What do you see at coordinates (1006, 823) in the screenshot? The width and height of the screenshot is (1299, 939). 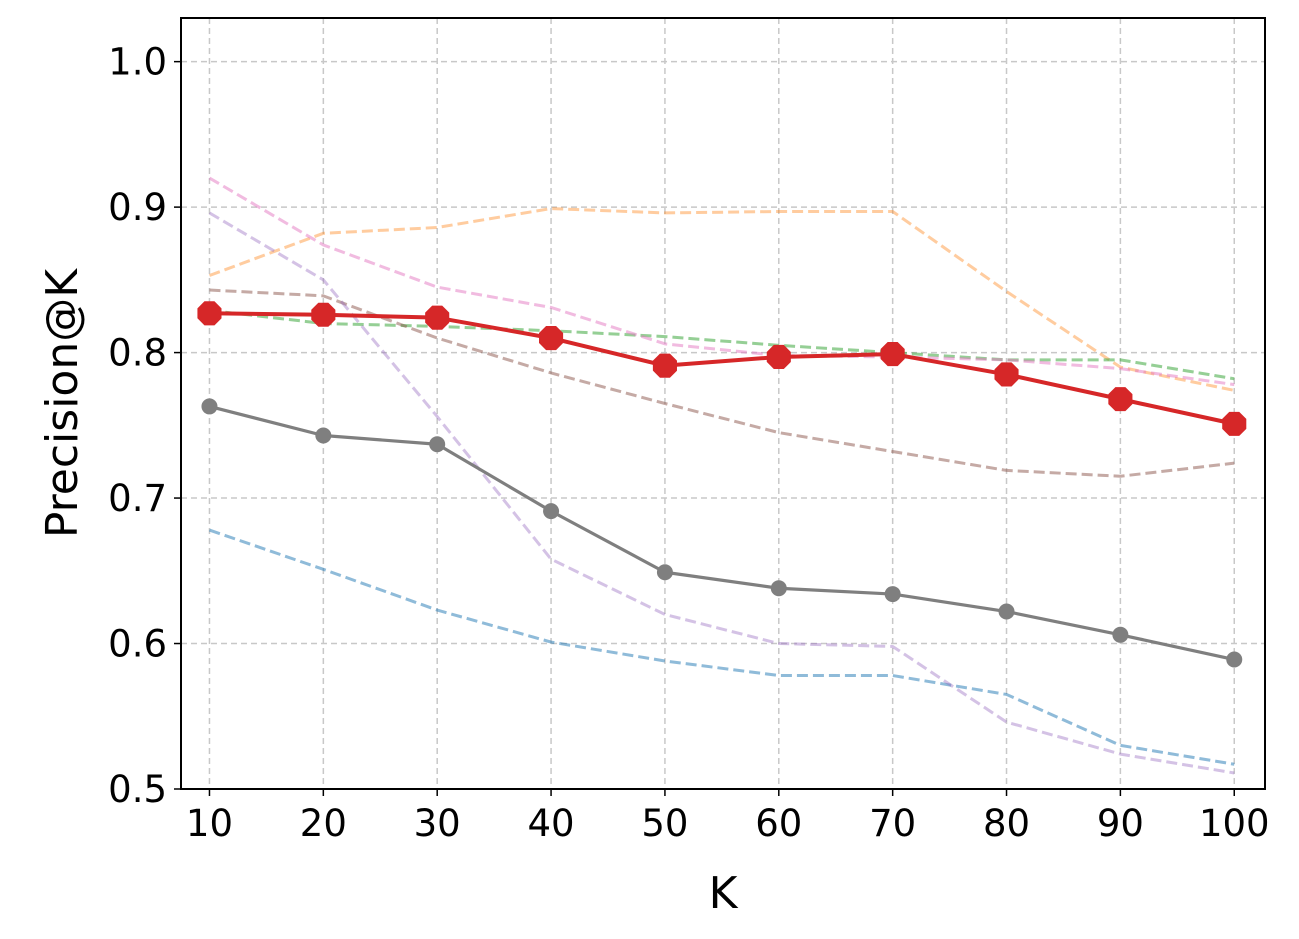 I see `x-tick-label: 80` at bounding box center [1006, 823].